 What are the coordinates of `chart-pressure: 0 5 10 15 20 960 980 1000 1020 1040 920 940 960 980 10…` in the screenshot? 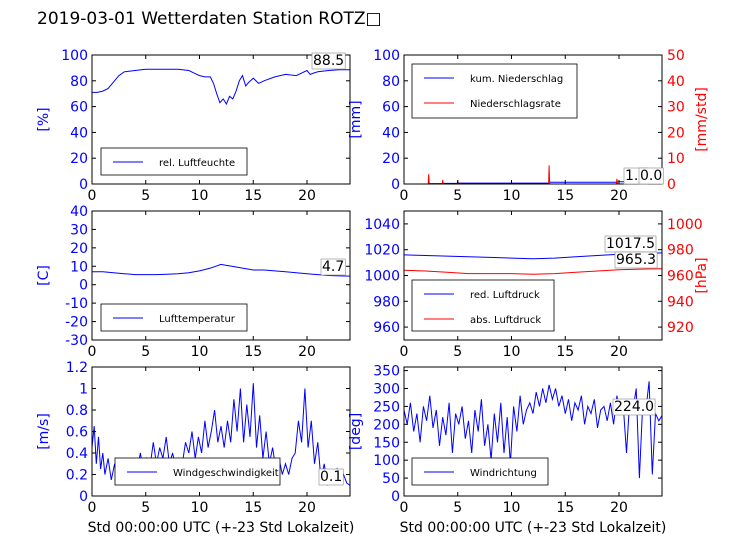 It's located at (537, 285).